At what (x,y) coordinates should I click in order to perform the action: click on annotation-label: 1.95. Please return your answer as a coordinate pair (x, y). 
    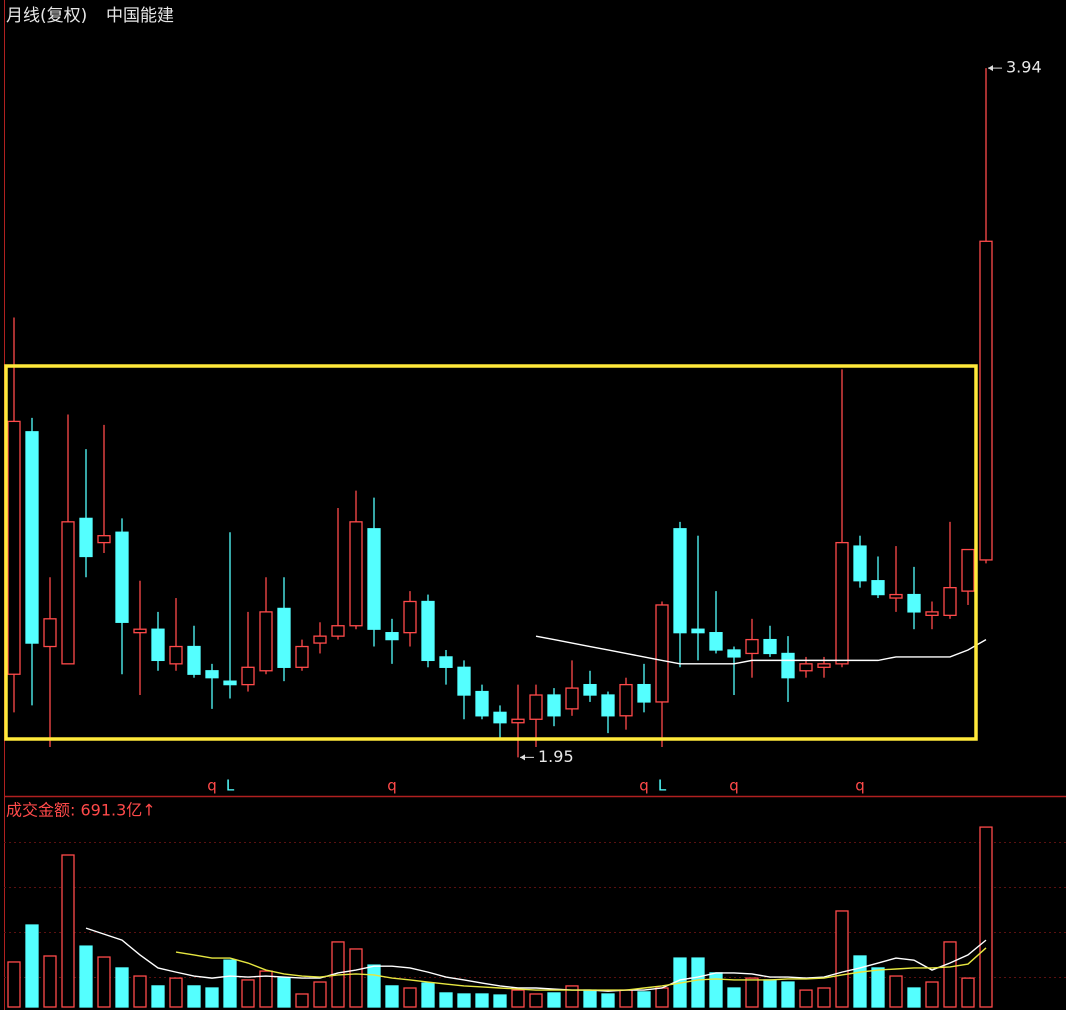
    Looking at the image, I should click on (556, 756).